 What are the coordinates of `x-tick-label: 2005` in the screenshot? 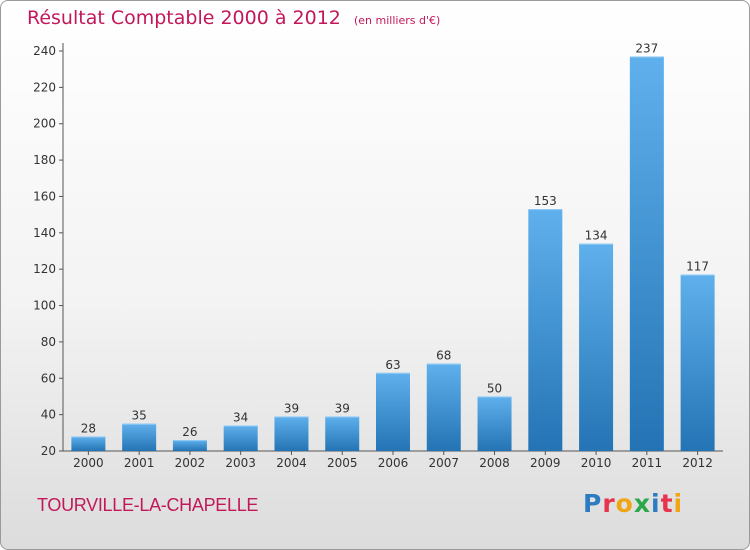 It's located at (342, 463).